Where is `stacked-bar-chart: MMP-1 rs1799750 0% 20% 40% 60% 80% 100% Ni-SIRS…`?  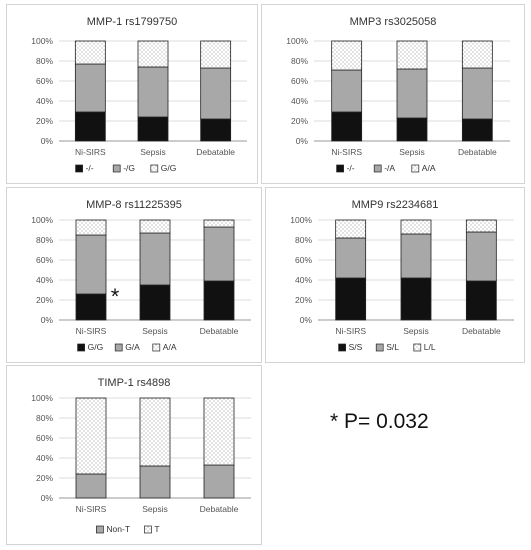
stacked-bar-chart: MMP-1 rs1799750 0% 20% 40% 60% 80% 100% Ni-SIRS… is located at coordinates (139, 94).